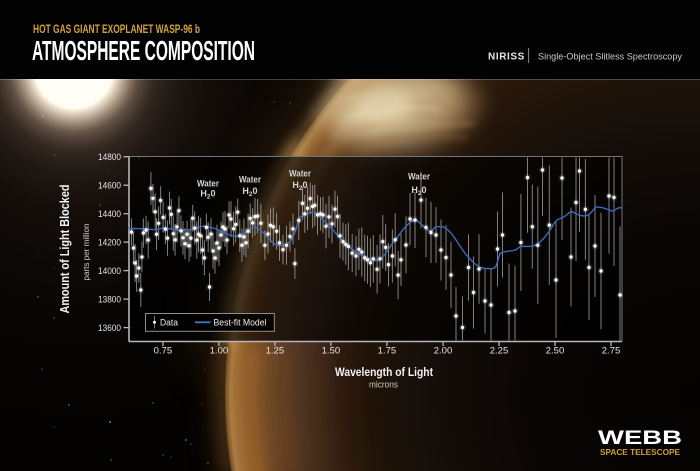  What do you see at coordinates (506, 57) in the screenshot?
I see `svg-text: NIRISS` at bounding box center [506, 57].